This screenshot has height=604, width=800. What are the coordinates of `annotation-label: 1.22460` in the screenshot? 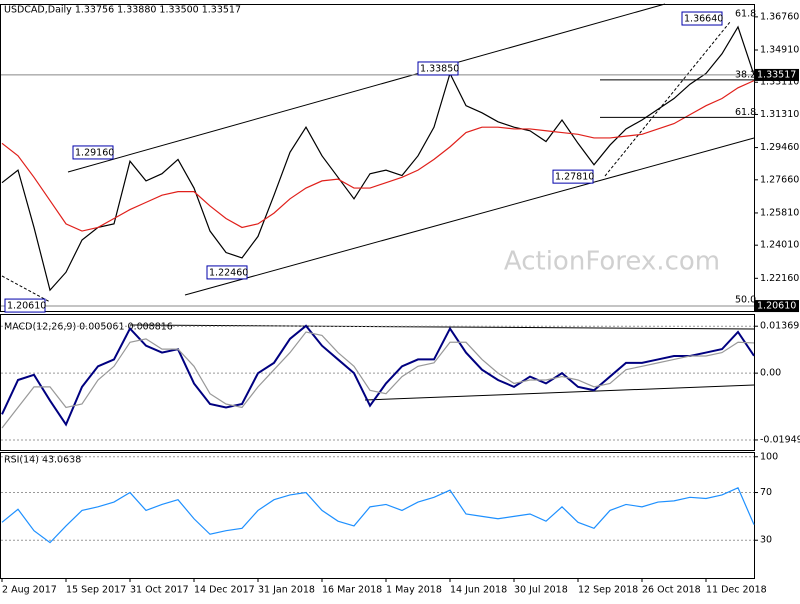 It's located at (228, 272).